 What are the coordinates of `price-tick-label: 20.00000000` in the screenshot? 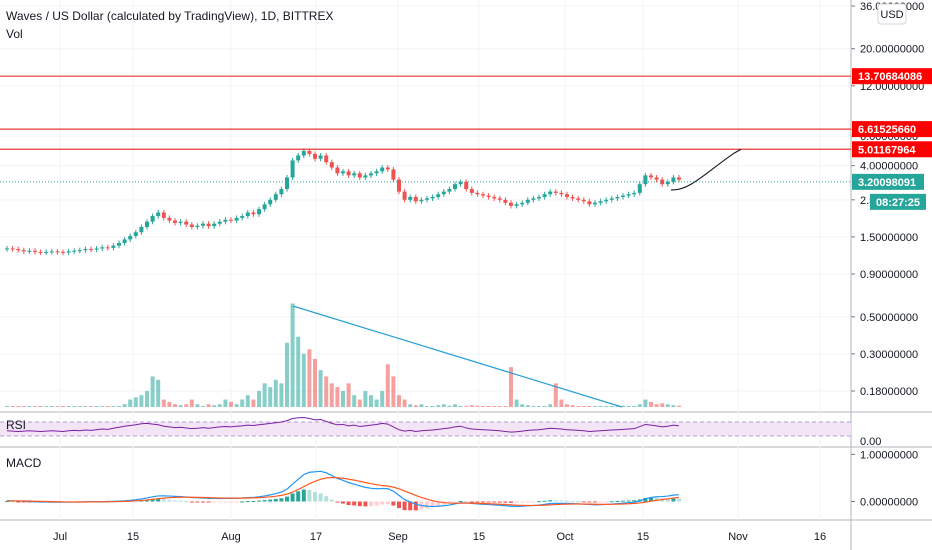 It's located at (892, 50).